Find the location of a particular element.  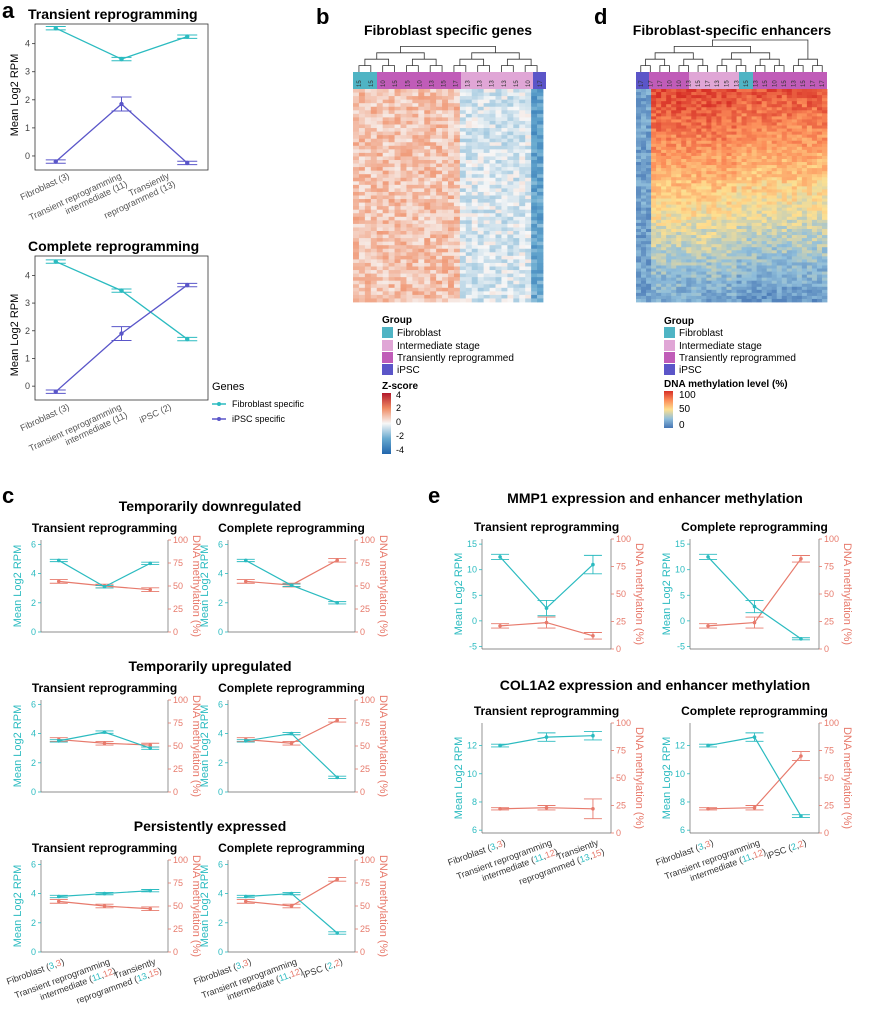

c_down_c-rtick-label: 0 is located at coordinates (362, 632).